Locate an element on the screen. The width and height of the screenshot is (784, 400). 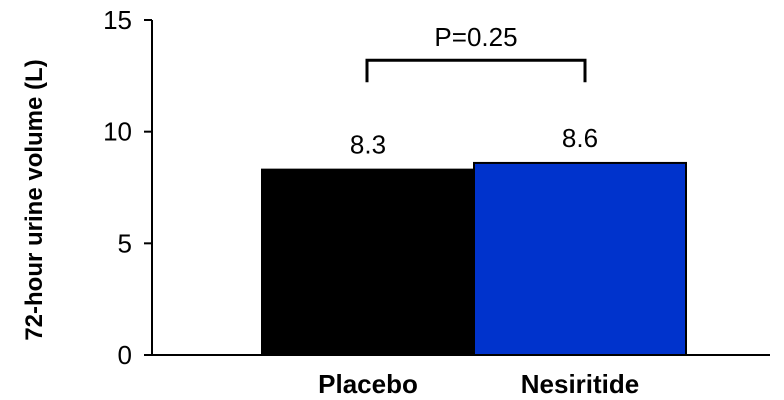
y-axis-title: 72-hour urine volume (L) is located at coordinates (34, 199).